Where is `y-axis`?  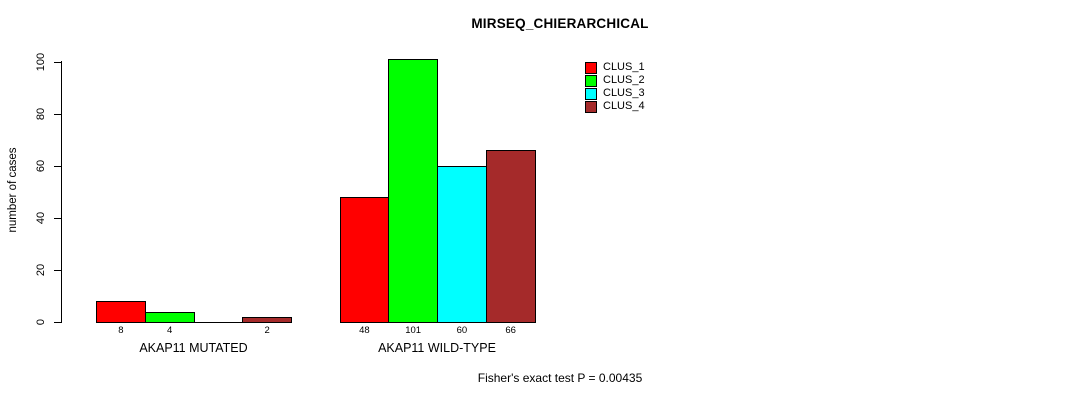
y-axis is located at coordinates (61, 192).